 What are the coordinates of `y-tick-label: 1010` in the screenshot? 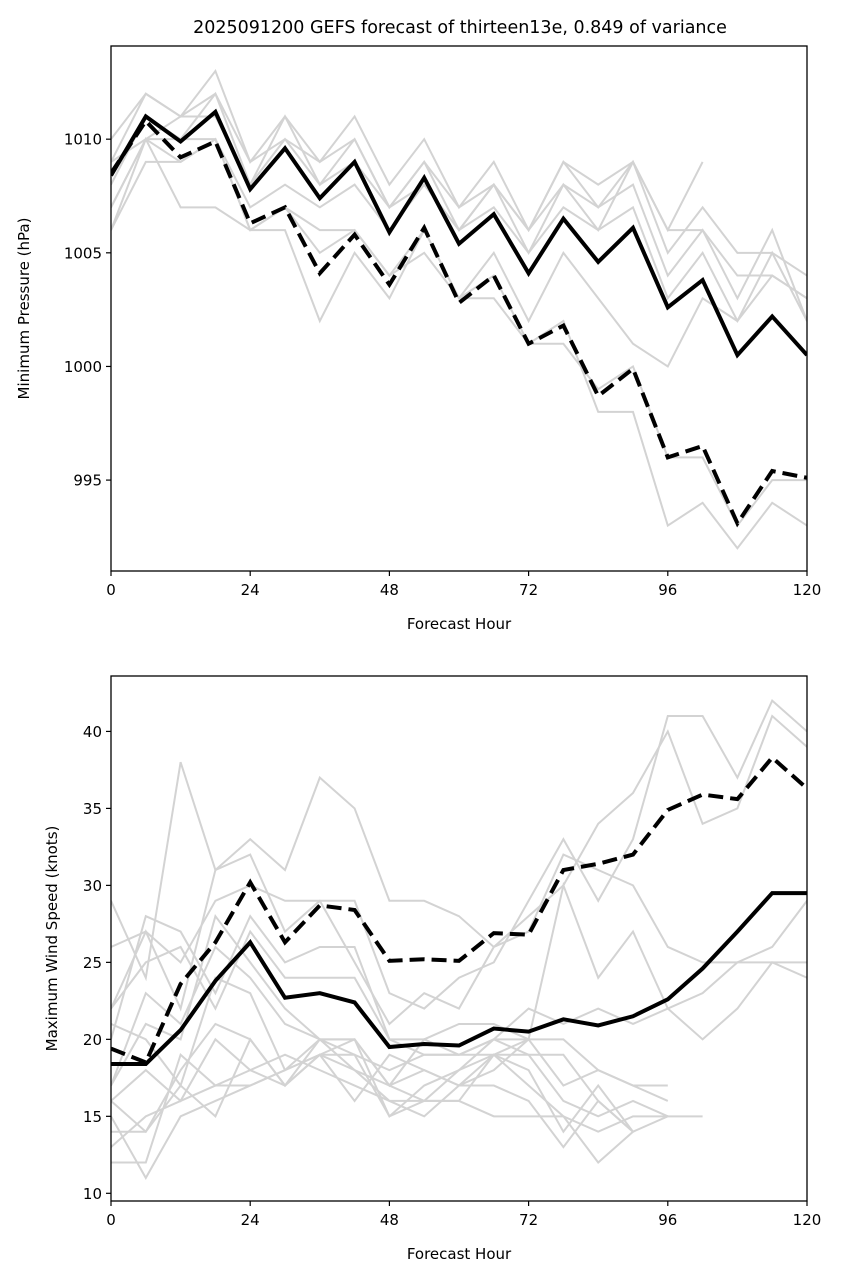 It's located at (83, 140).